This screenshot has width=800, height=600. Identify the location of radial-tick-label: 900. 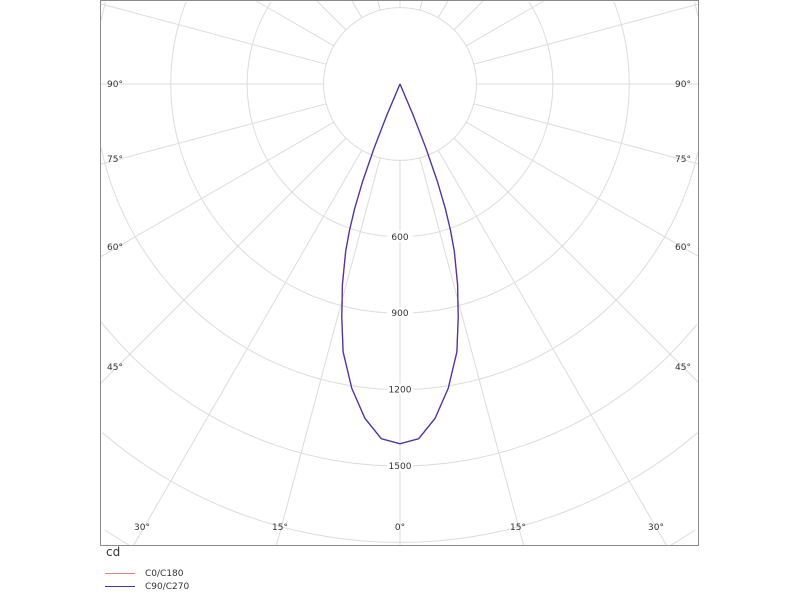
(399, 314).